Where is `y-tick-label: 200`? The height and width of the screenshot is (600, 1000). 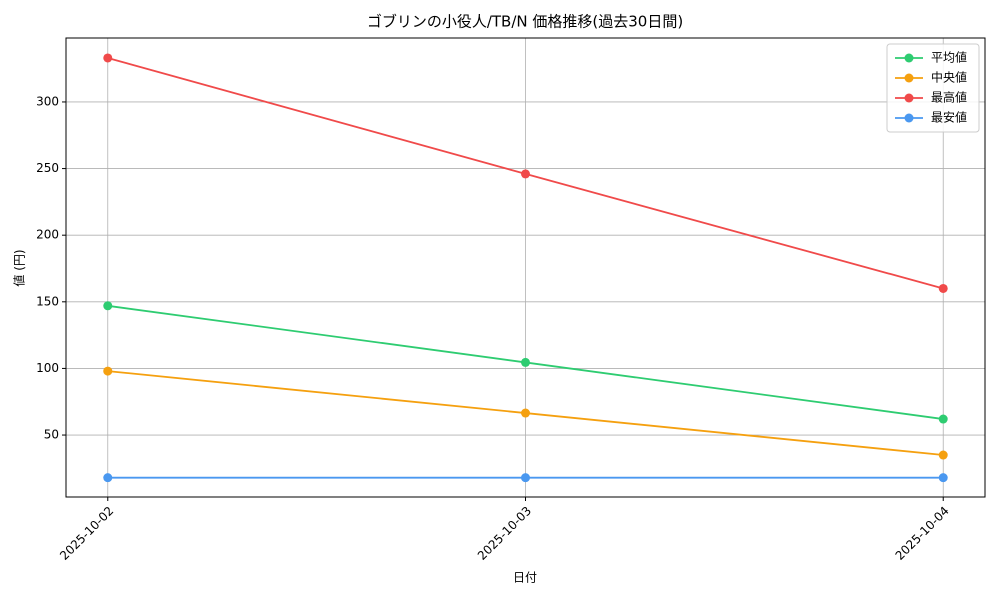 y-tick-label: 200 is located at coordinates (47, 235).